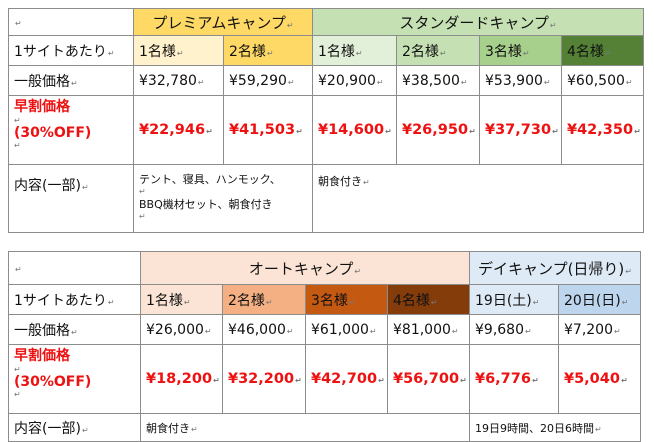  Describe the element at coordinates (555, 427) in the screenshot. I see `content-day: 19日9時間、20日6時間` at that location.